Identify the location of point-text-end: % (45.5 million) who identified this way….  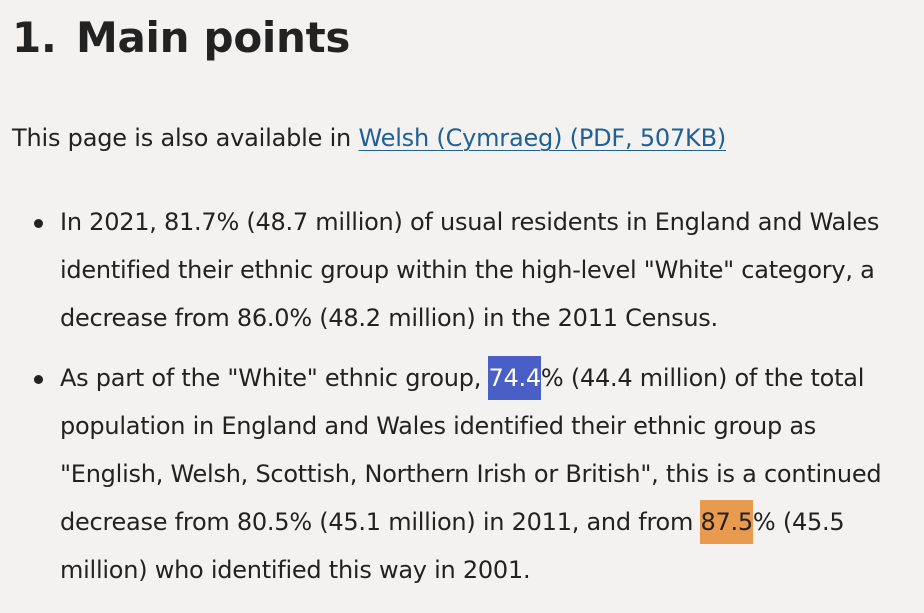
(452, 546).